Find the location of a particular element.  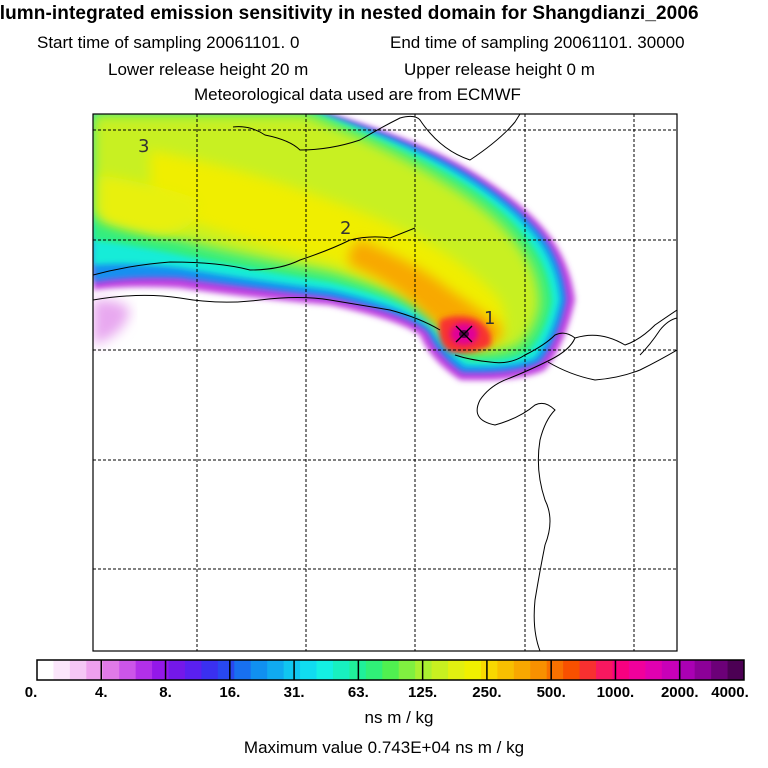

colorbar-frame is located at coordinates (390, 670).